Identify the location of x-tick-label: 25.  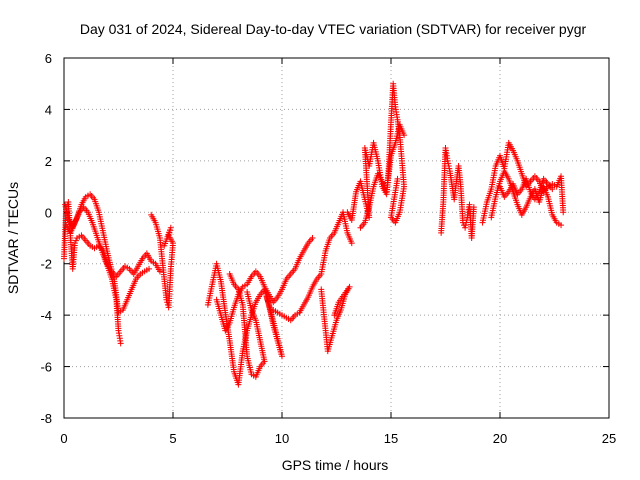
(609, 438).